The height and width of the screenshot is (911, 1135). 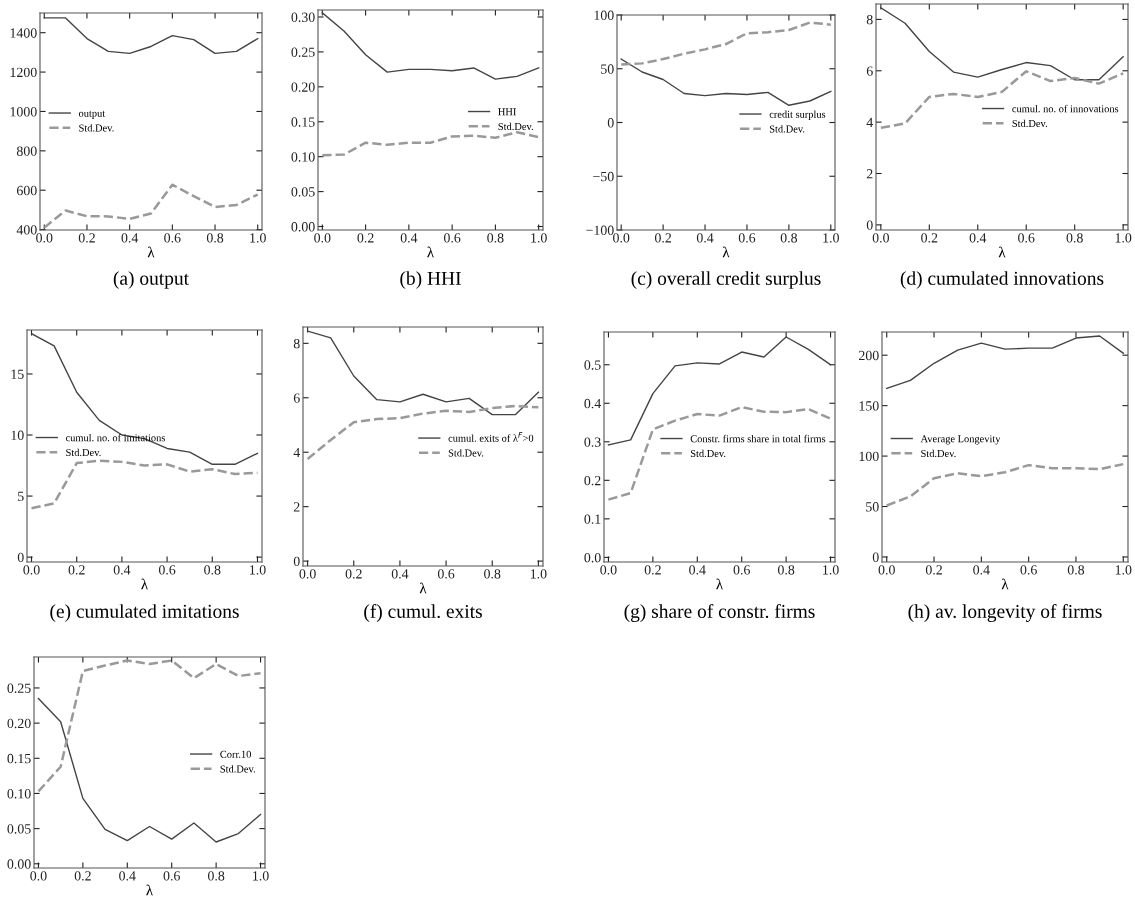 I want to click on legend-label: Constr. firms share in total firms, so click(x=758, y=438).